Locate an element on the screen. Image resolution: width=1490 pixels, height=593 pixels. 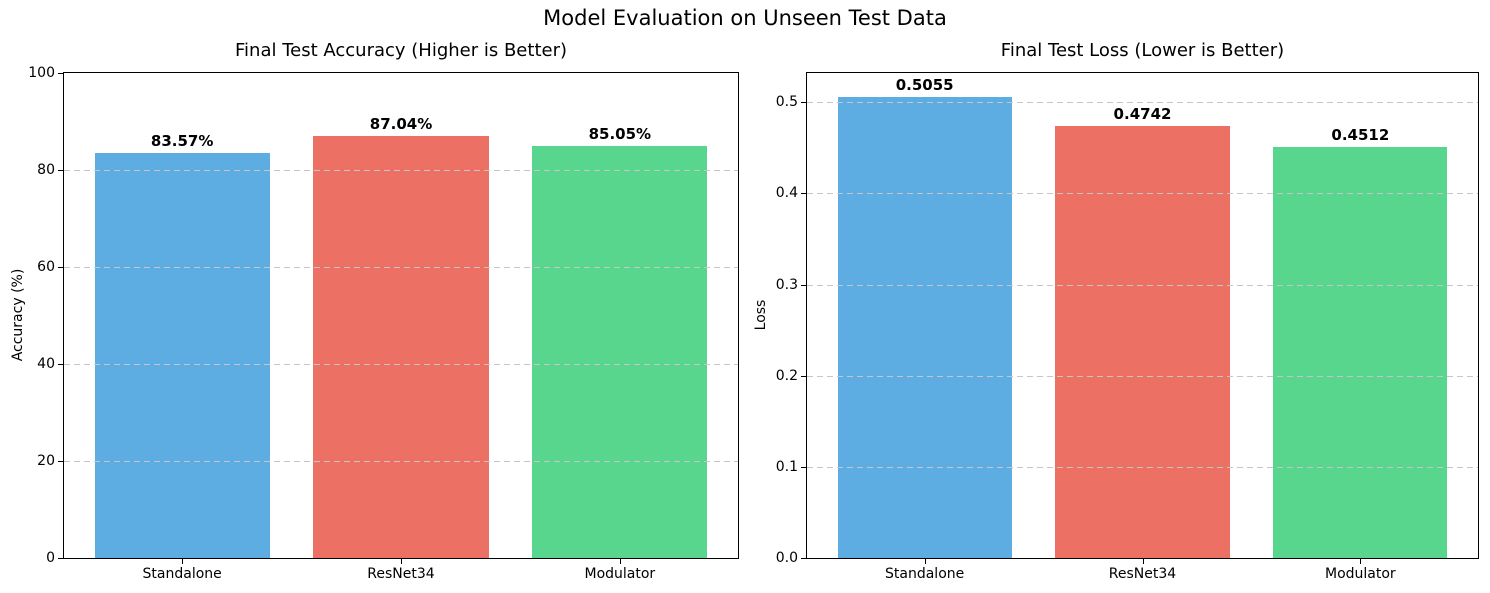
bar-value-label: 87.04% is located at coordinates (401, 123).